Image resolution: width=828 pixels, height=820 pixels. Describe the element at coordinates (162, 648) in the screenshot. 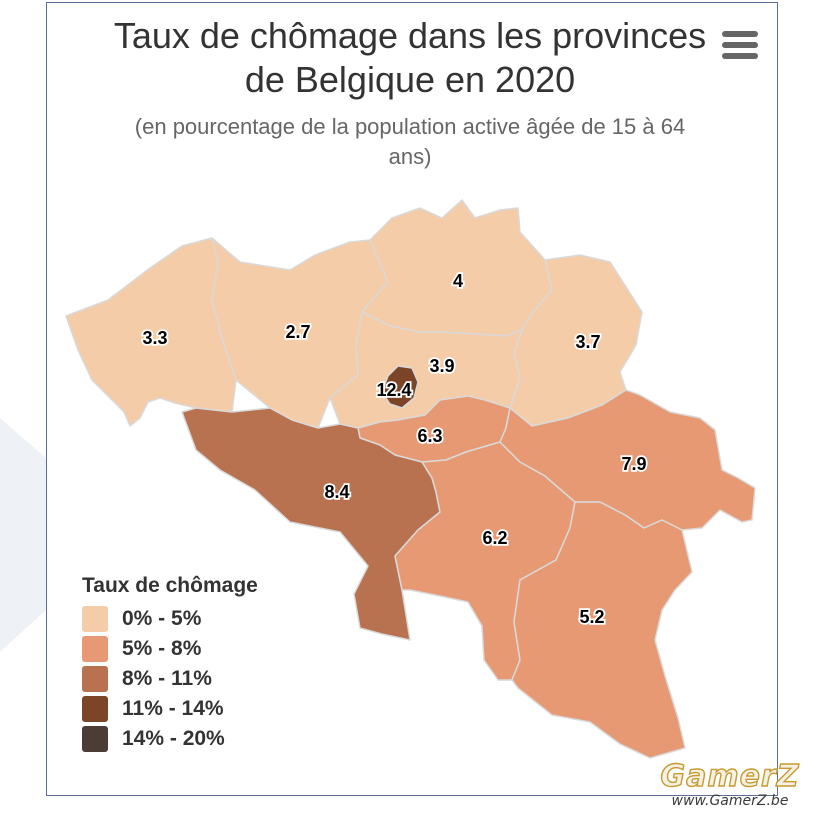

I see `legend-label: 5% - 8%` at that location.